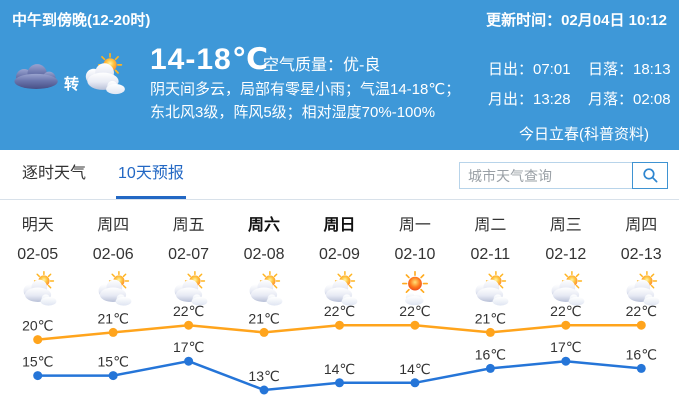  I want to click on forecast-day-column: 周六 02-08, so click(263, 257).